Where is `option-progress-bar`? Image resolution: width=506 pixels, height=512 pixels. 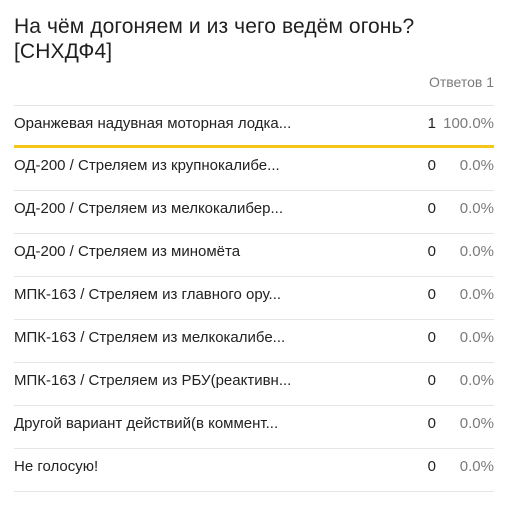
option-progress-bar is located at coordinates (254, 146).